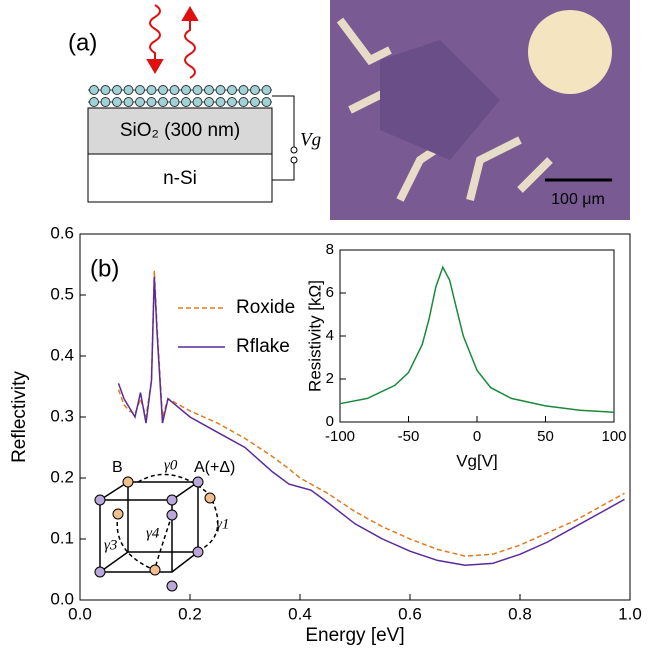 The image size is (648, 662). I want to click on y-tick-label: 0.3, so click(62, 415).